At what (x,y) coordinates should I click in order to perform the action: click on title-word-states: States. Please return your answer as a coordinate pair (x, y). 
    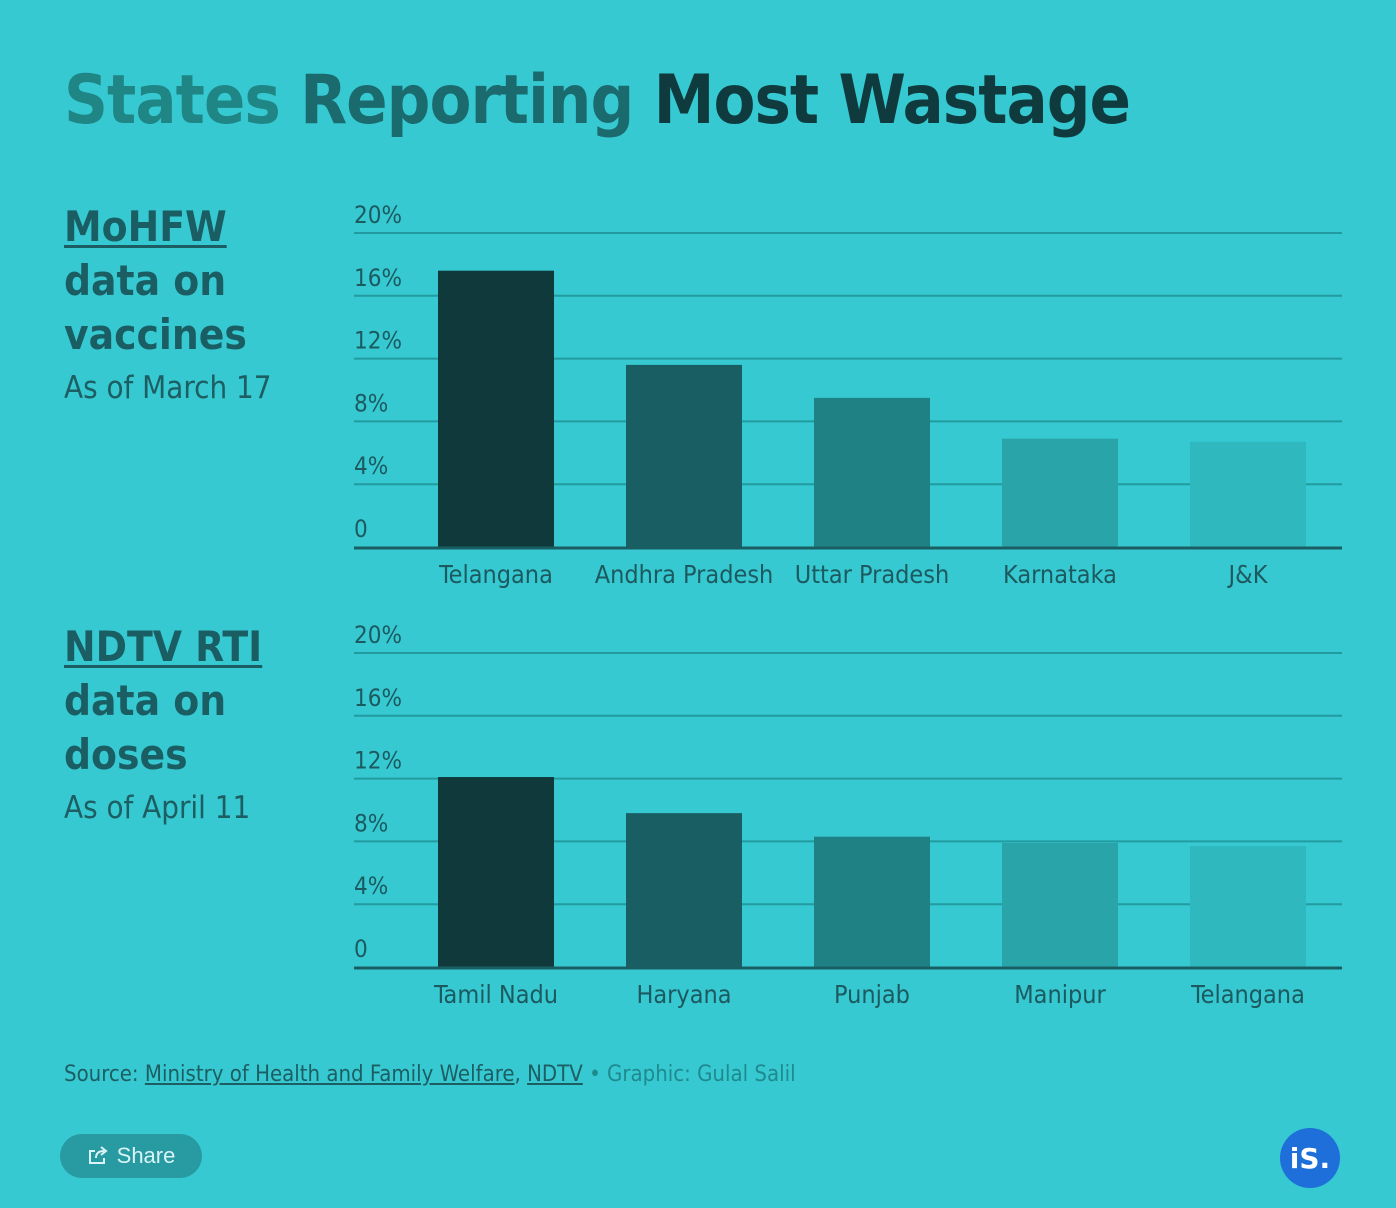
    Looking at the image, I should click on (172, 100).